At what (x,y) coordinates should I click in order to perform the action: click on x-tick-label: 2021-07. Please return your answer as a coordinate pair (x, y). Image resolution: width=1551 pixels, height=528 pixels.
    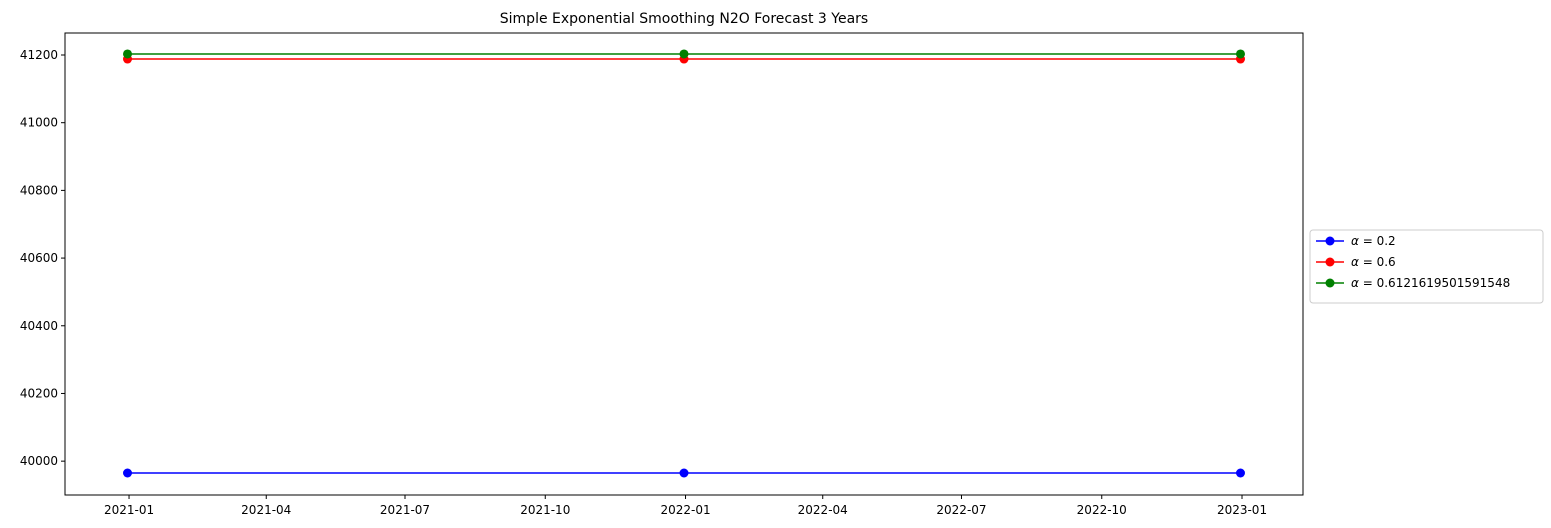
    Looking at the image, I should click on (405, 510).